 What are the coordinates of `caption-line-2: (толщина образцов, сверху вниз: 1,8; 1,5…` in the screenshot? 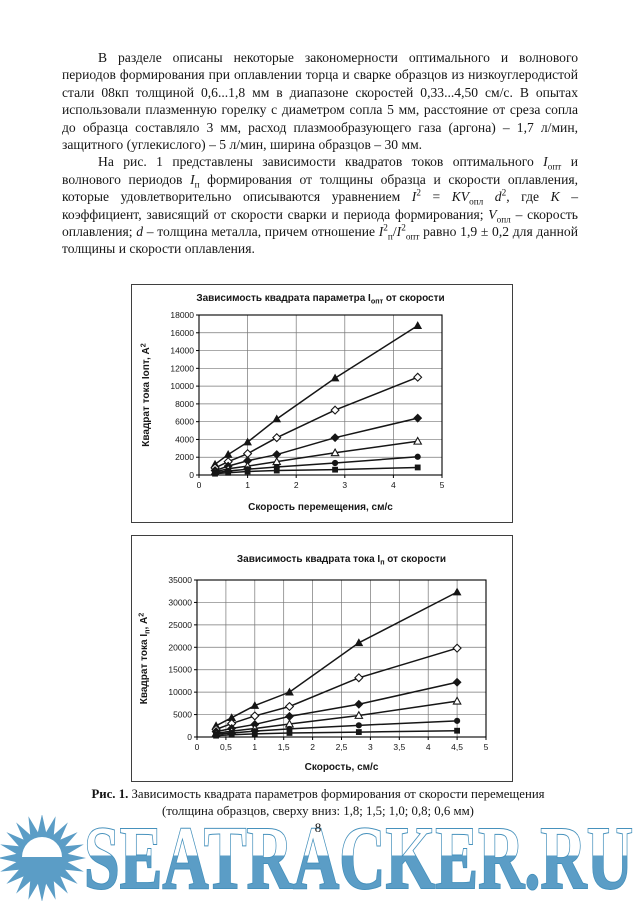 It's located at (318, 811).